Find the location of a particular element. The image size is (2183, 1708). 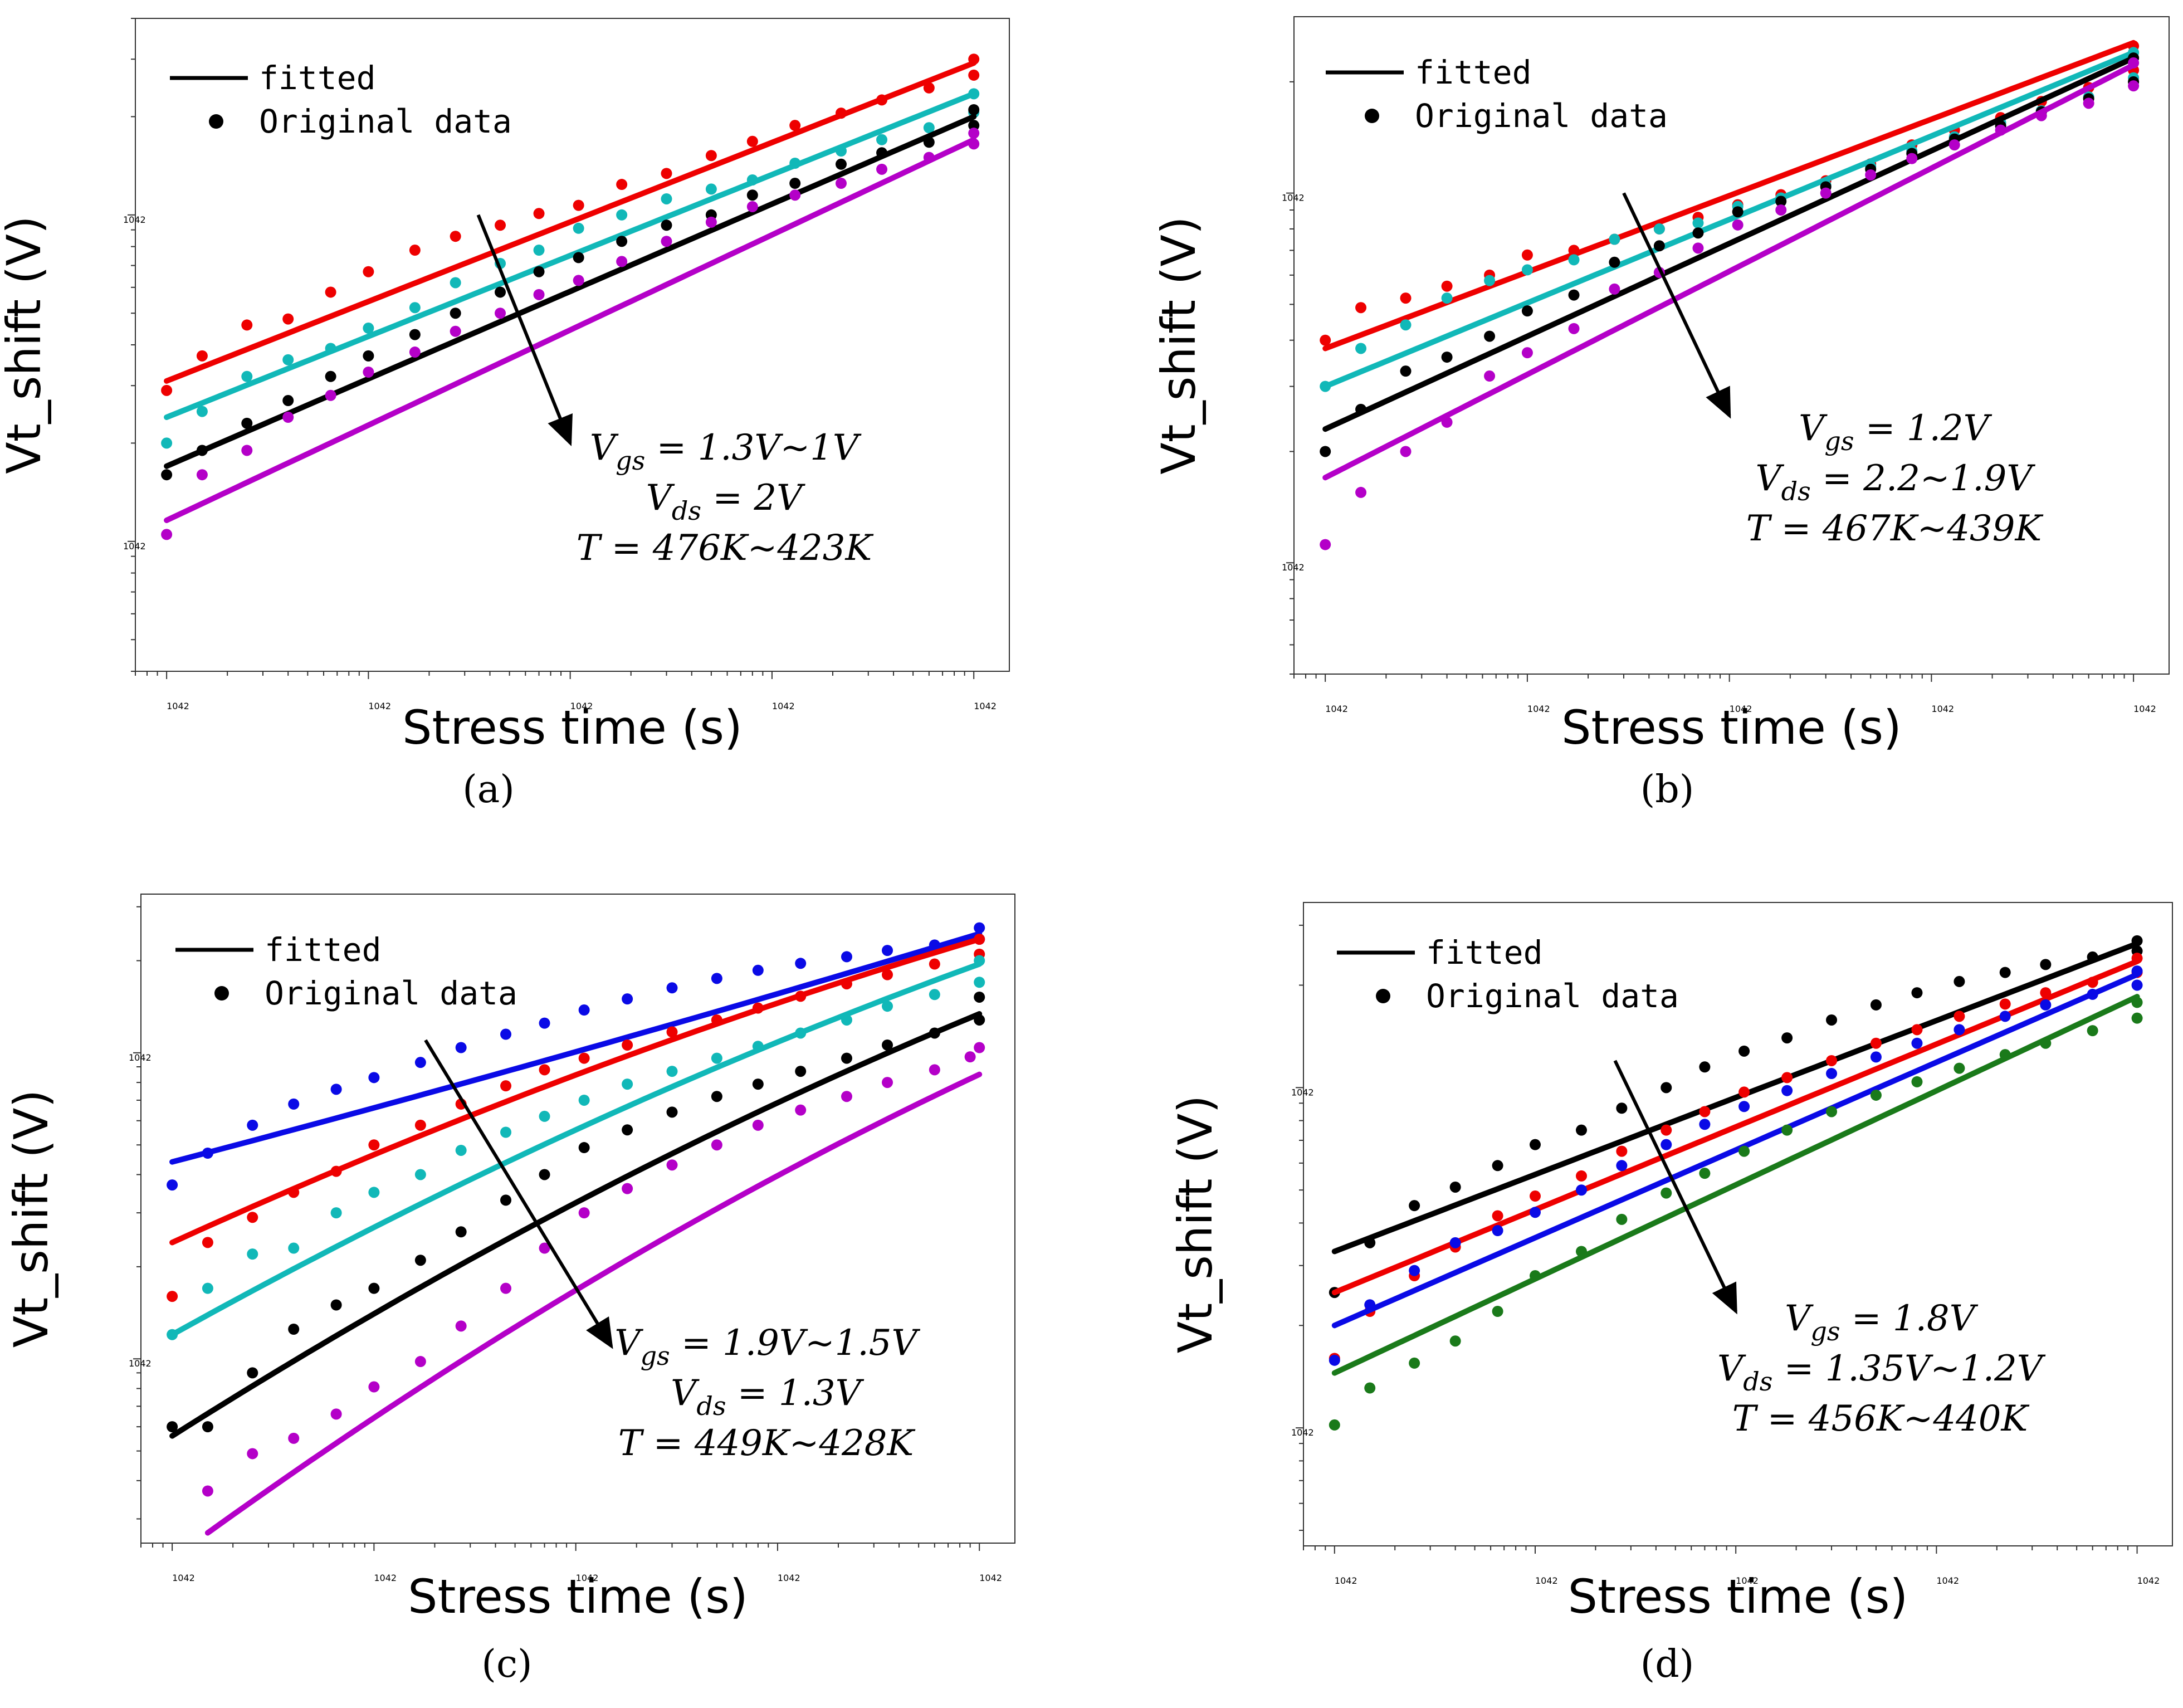

y-axis-label: Vt_shift (V) is located at coordinates (31, 1219).